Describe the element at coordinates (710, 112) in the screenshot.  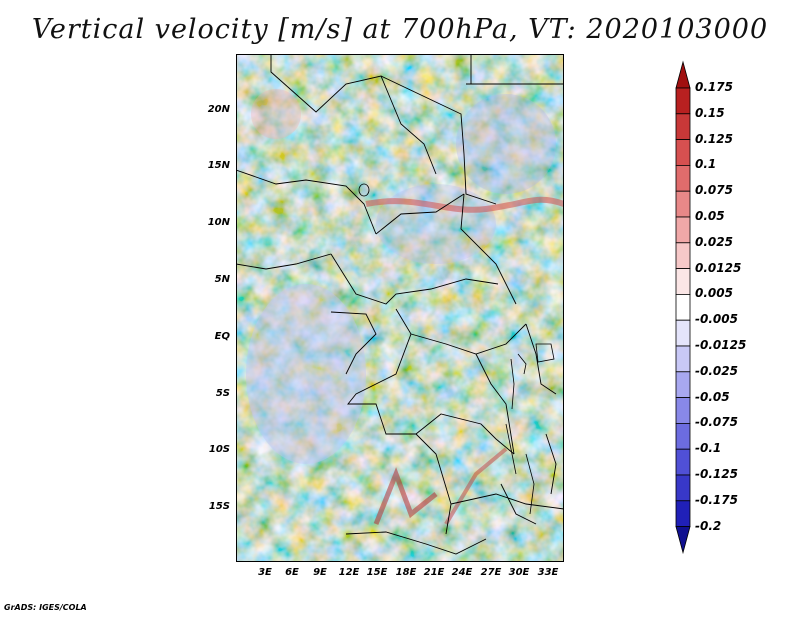
I see `colorbar-level-label: 0.15` at that location.